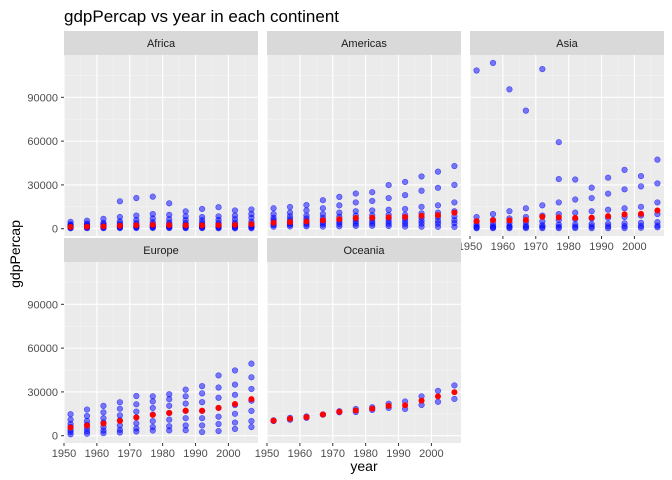 The width and height of the screenshot is (672, 480). Describe the element at coordinates (567, 44) in the screenshot. I see `facet-strip-label: Asia` at that location.